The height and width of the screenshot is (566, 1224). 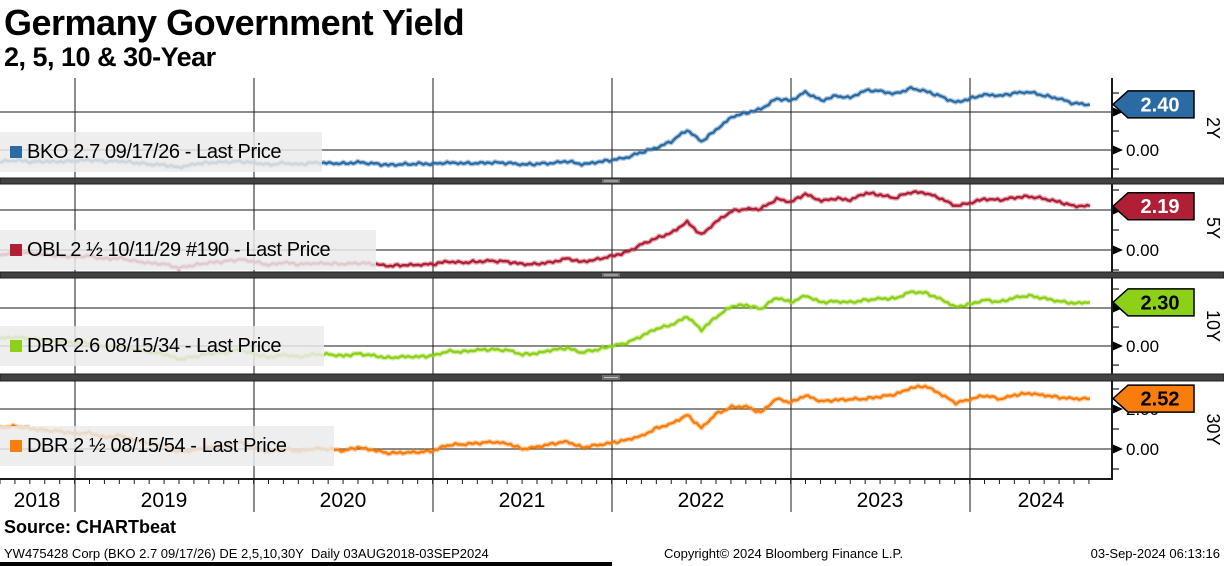 I want to click on legend-2Y: BKO 2.7 09/17/26 - Last Price, so click(x=161, y=152).